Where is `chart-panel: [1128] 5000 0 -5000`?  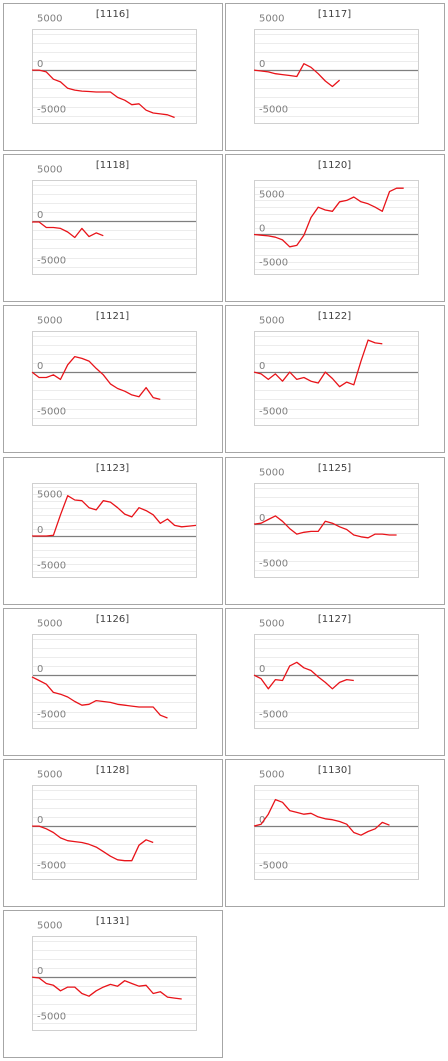
chart-panel: [1128] 5000 0 -5000 is located at coordinates (113, 833).